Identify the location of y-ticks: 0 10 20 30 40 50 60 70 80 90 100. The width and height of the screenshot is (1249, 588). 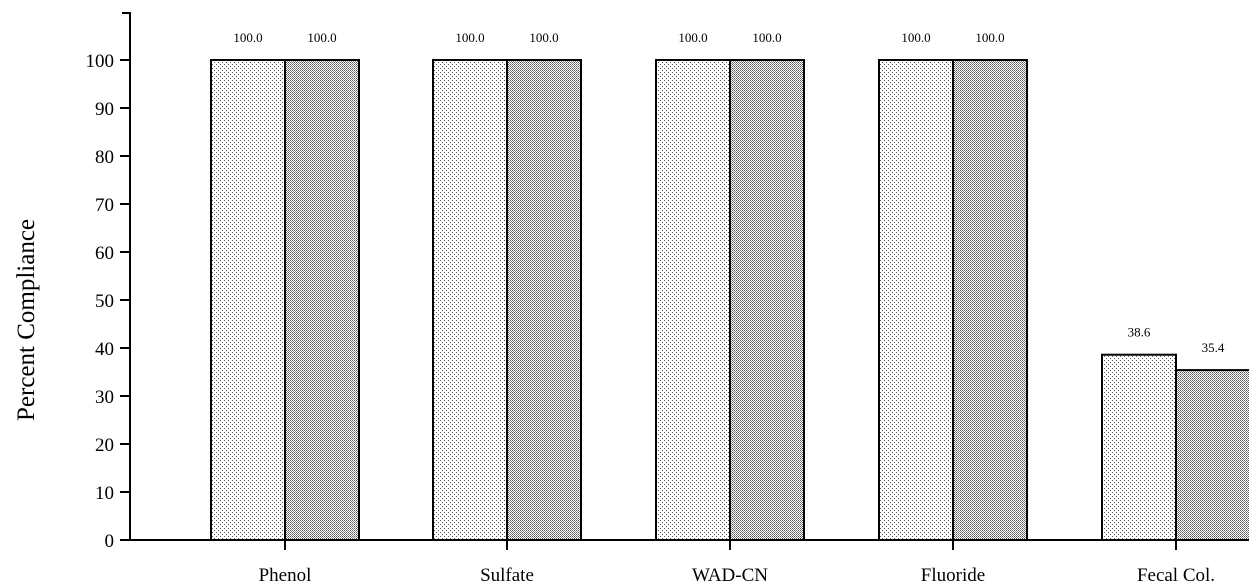
(108, 282).